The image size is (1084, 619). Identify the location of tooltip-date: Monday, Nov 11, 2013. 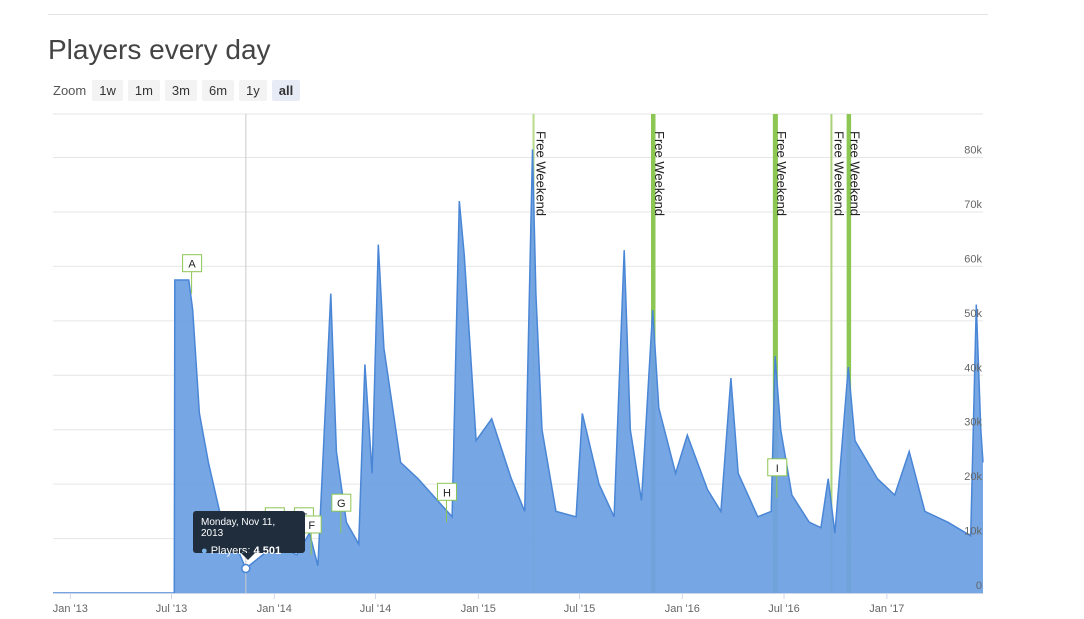
(238, 528).